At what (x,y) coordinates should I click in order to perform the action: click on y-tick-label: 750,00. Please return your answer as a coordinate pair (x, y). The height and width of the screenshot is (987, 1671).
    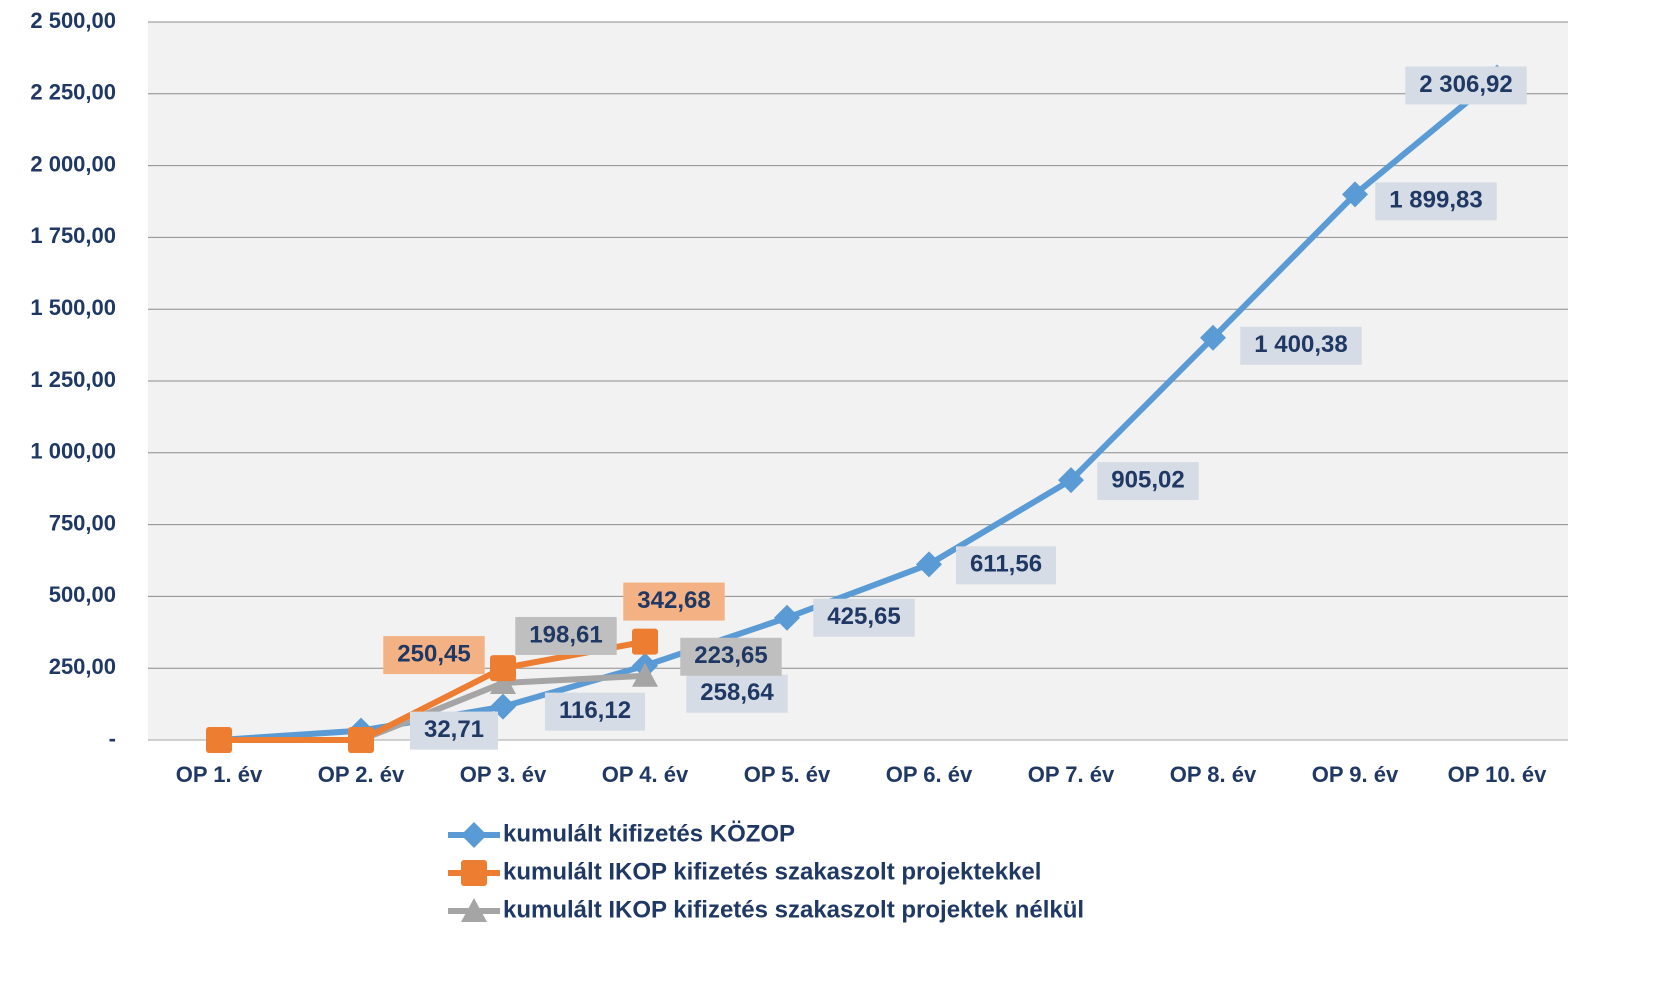
    Looking at the image, I should click on (82, 522).